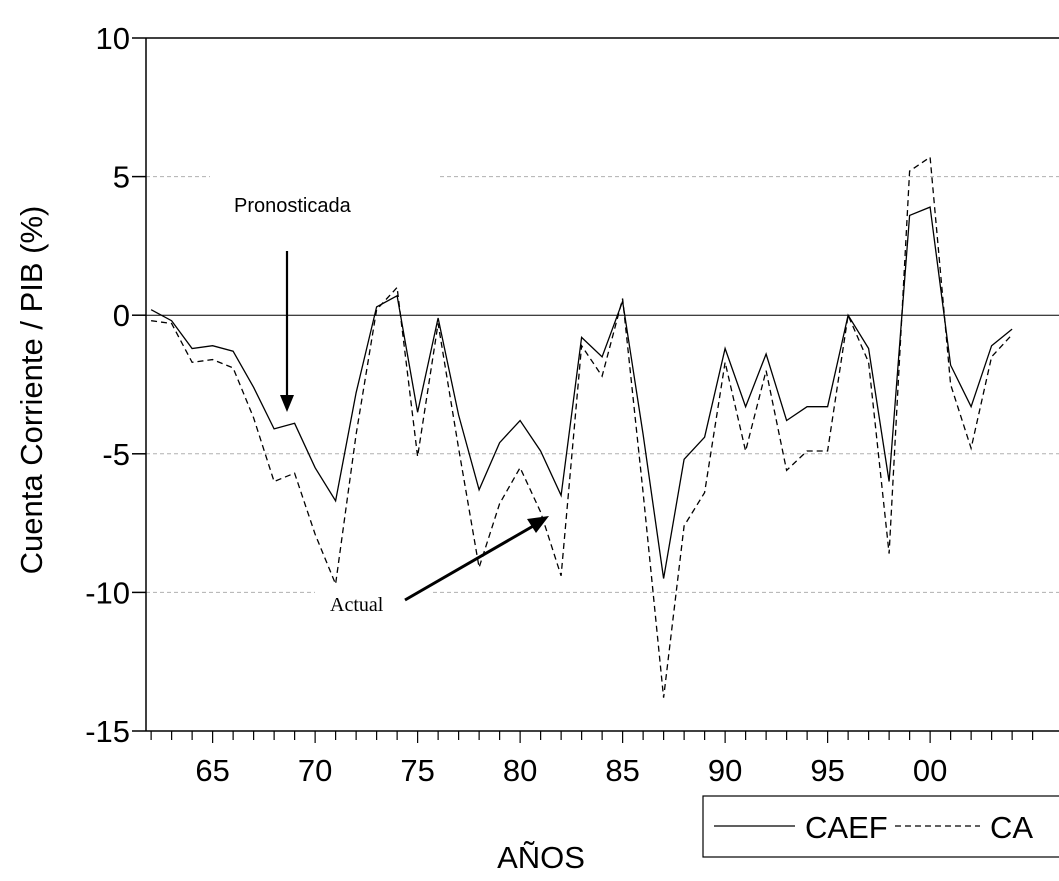 The image size is (1059, 881). Describe the element at coordinates (121, 177) in the screenshot. I see `y-tick-label: 5` at that location.